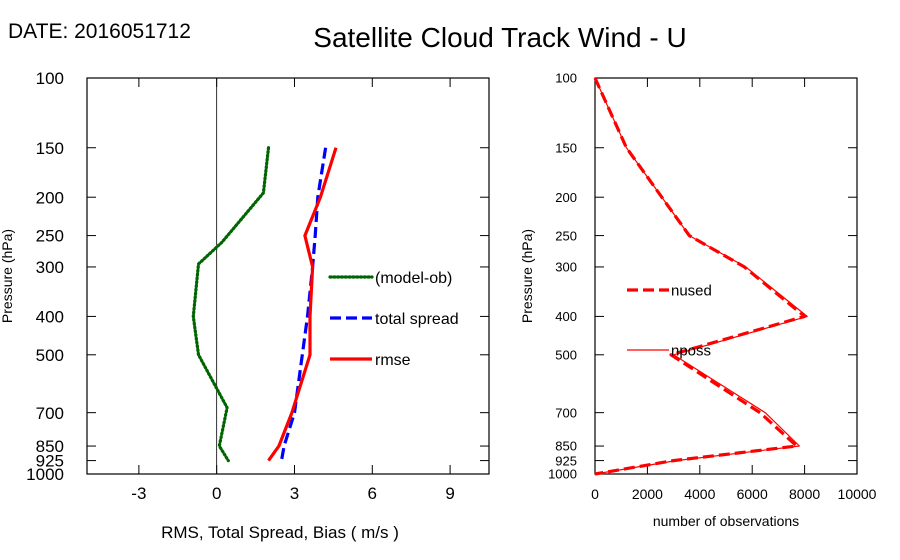 This screenshot has width=900, height=560. I want to click on legend-label-nposs: nposs, so click(691, 350).